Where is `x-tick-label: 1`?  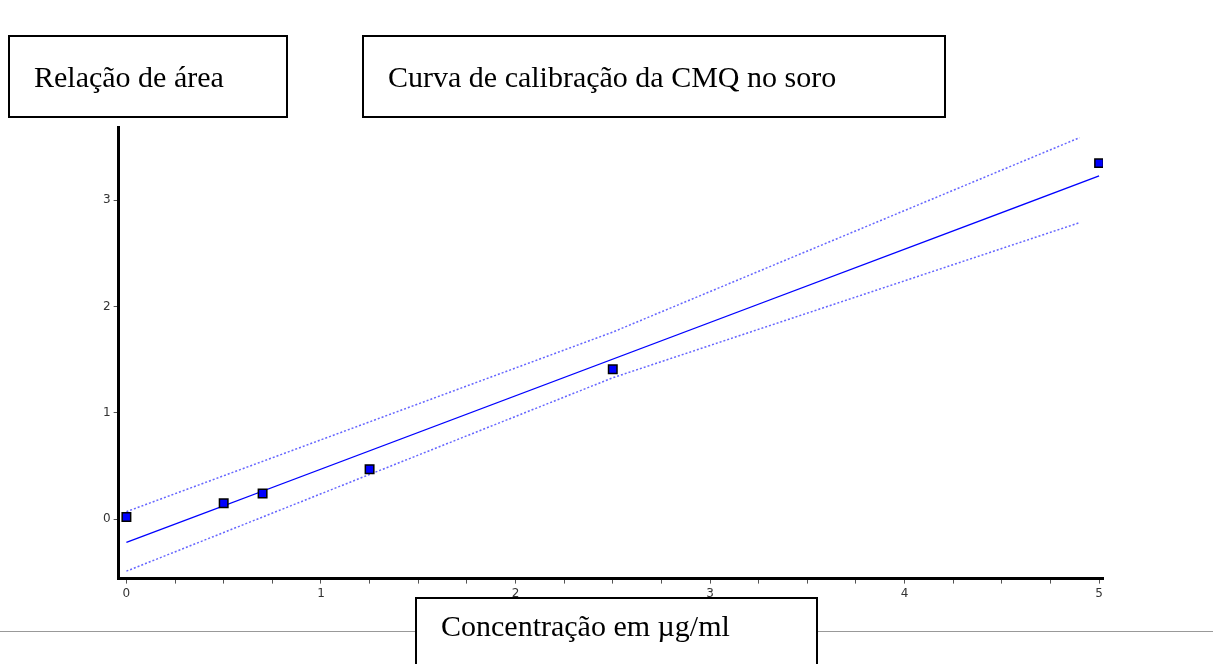
x-tick-label: 1 is located at coordinates (321, 592).